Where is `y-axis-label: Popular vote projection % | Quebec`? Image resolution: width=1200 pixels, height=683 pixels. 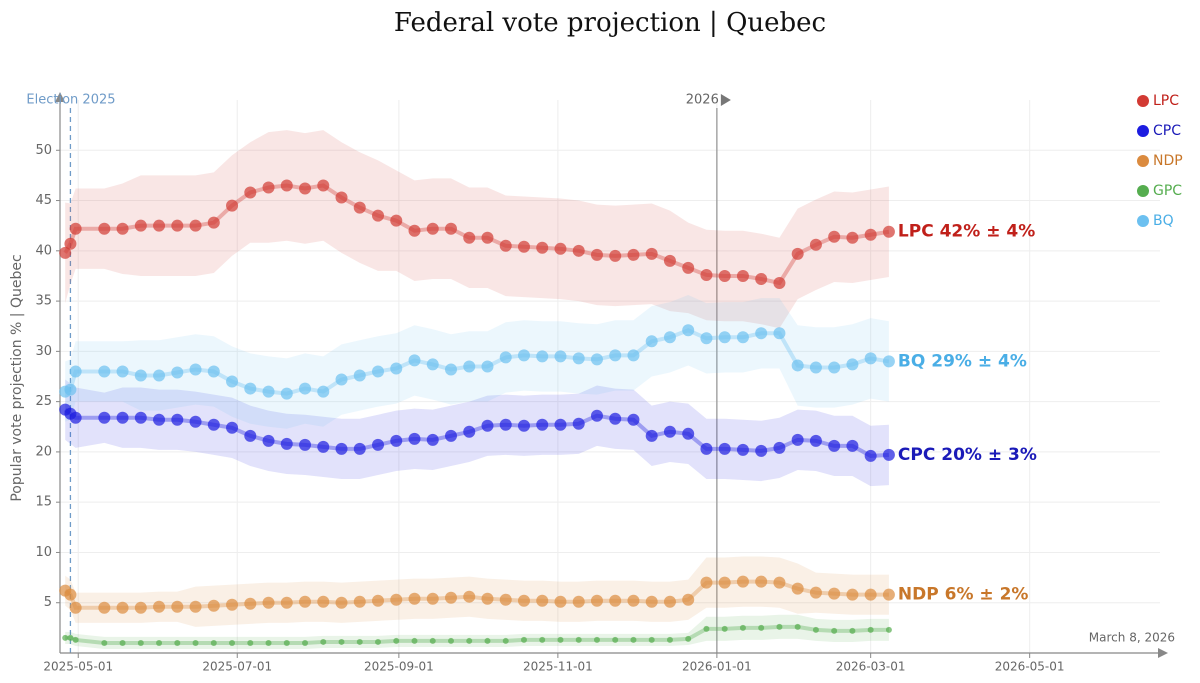
y-axis-label: Popular vote projection % | Quebec is located at coordinates (17, 377).